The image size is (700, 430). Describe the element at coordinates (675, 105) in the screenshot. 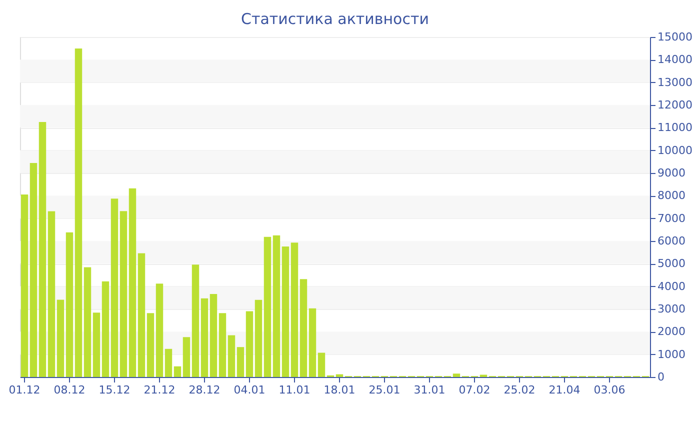

I see `y-tick-label: 12000` at that location.